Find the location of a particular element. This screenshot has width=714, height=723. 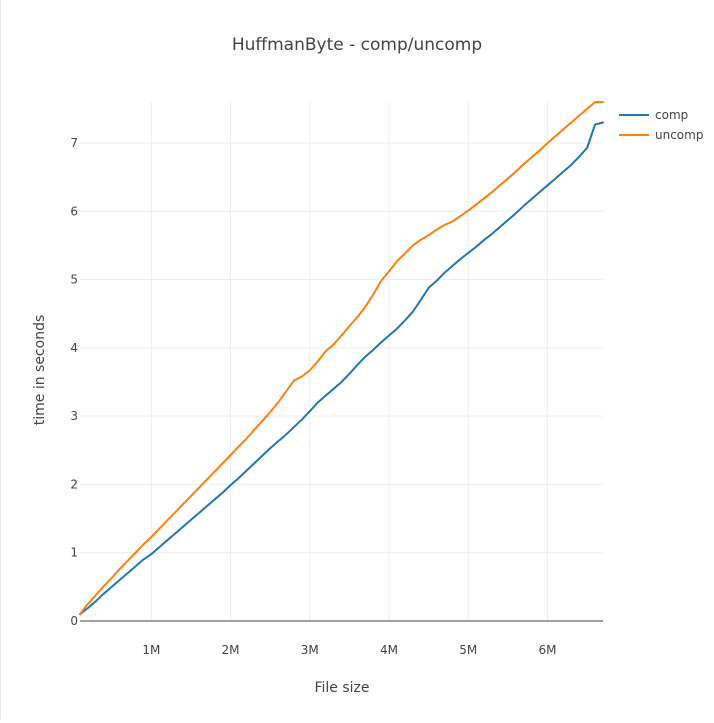

y-tick-label: 0 is located at coordinates (74, 621).